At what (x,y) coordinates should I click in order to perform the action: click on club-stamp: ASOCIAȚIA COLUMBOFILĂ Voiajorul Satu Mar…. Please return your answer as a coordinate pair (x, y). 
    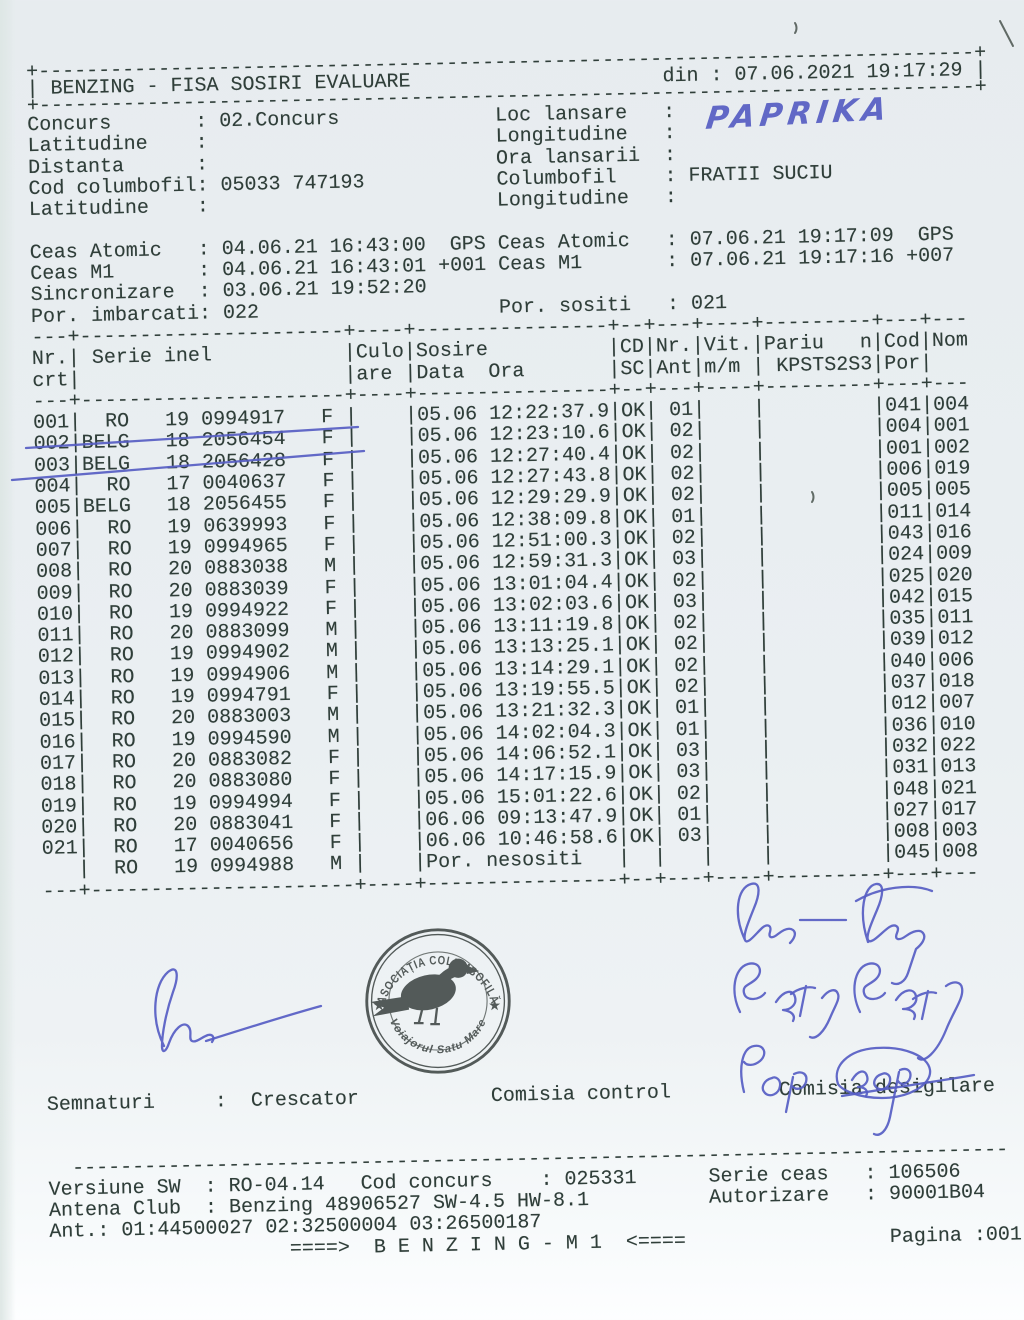
    Looking at the image, I should click on (438, 1001).